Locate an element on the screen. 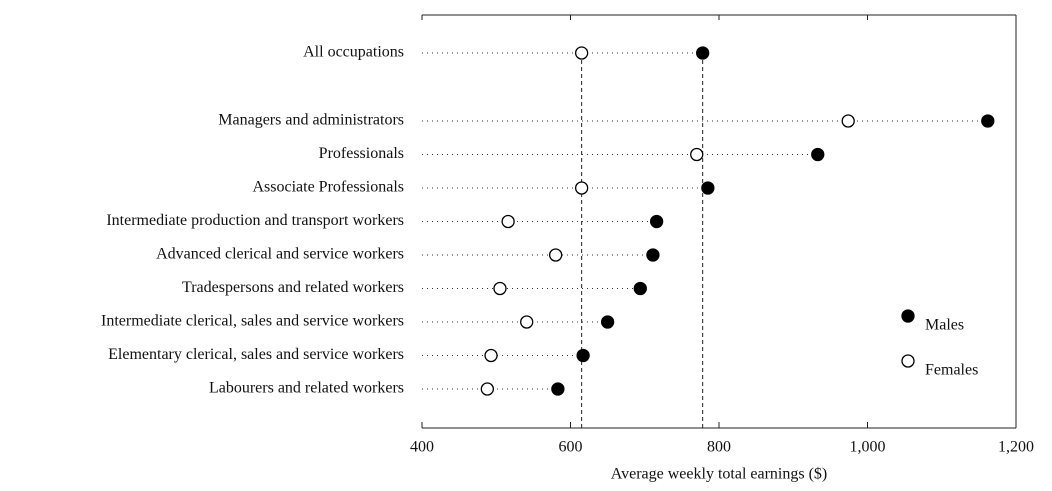  legend-label: Males is located at coordinates (944, 325).